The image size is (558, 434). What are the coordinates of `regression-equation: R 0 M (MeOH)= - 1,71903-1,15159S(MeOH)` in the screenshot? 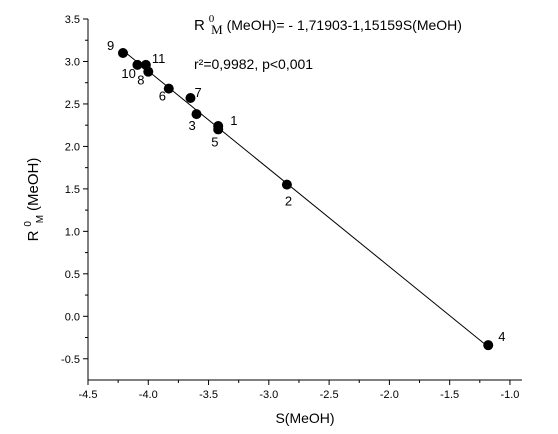 It's located at (328, 23).